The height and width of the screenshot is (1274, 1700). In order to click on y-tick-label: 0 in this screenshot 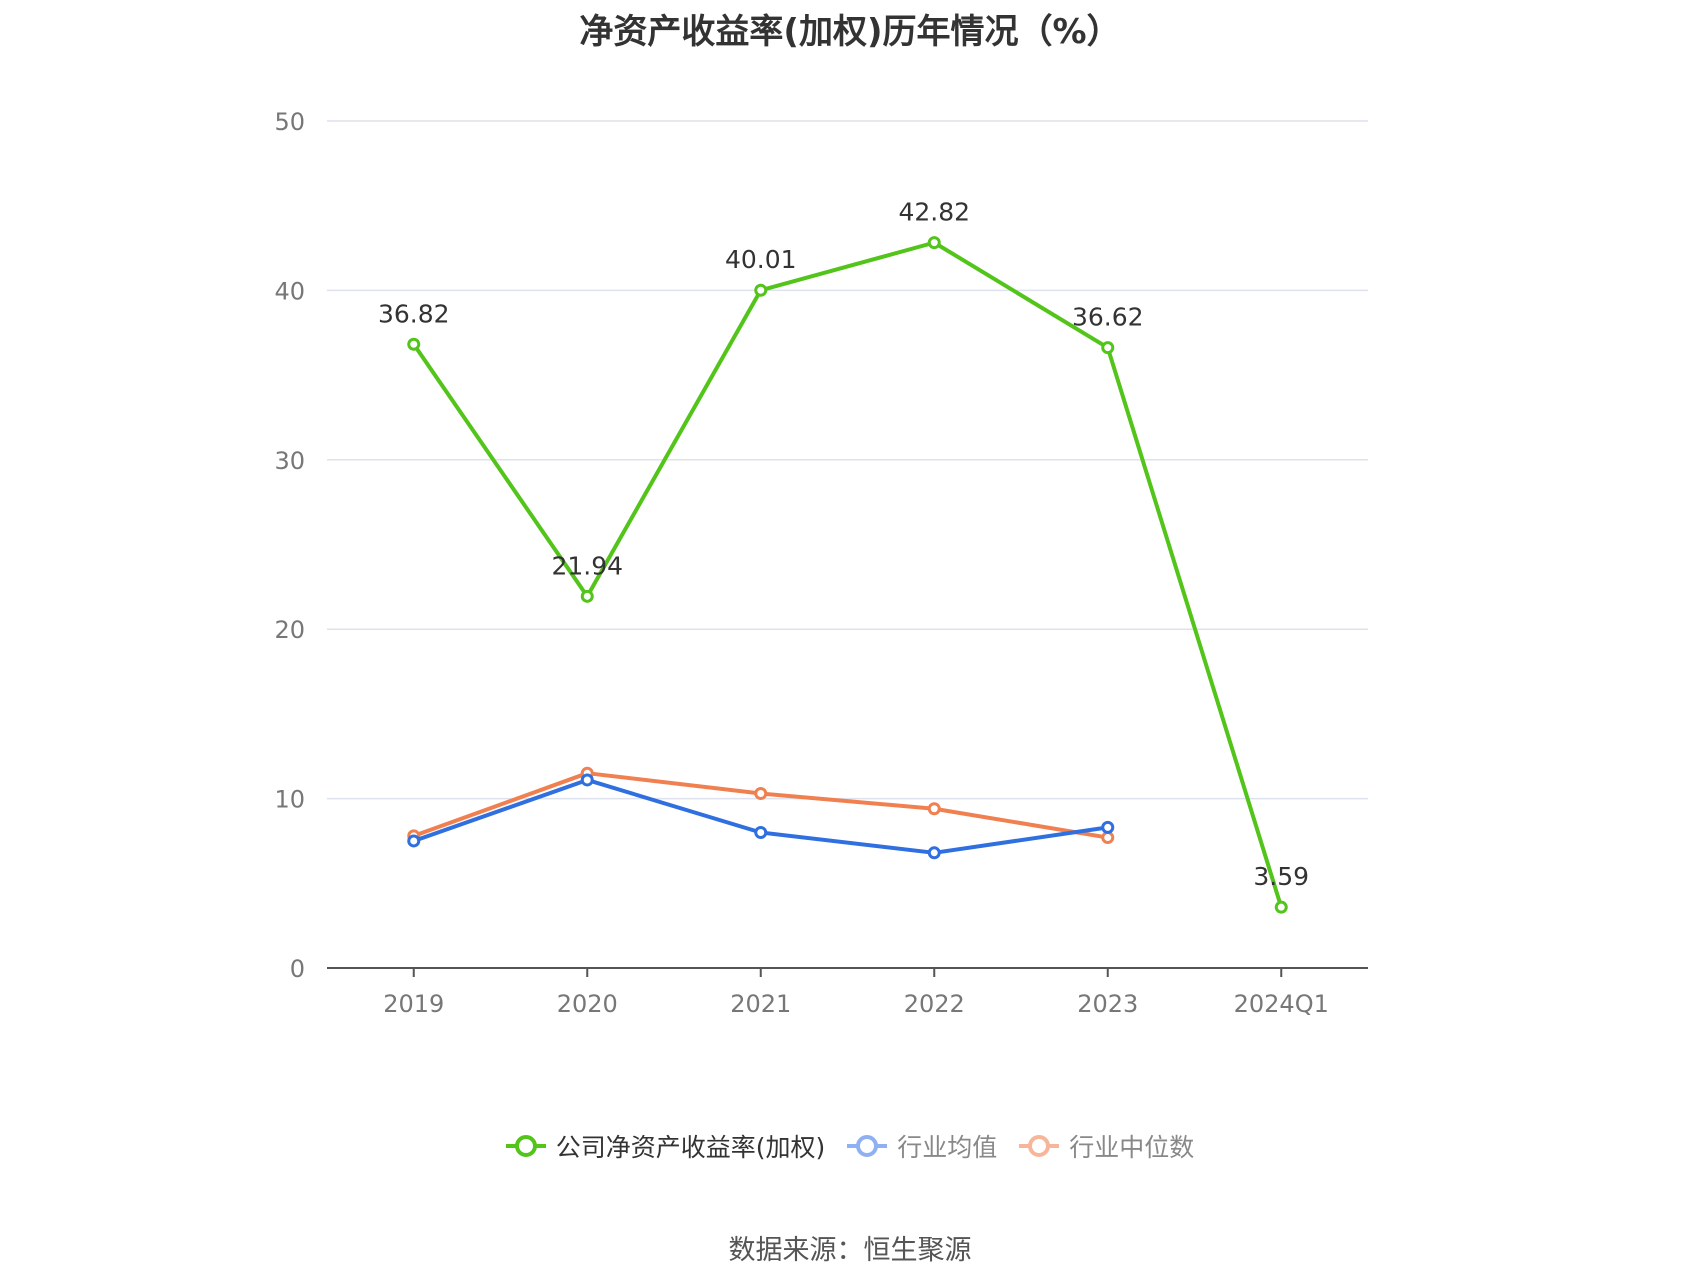, I will do `click(297, 969)`.